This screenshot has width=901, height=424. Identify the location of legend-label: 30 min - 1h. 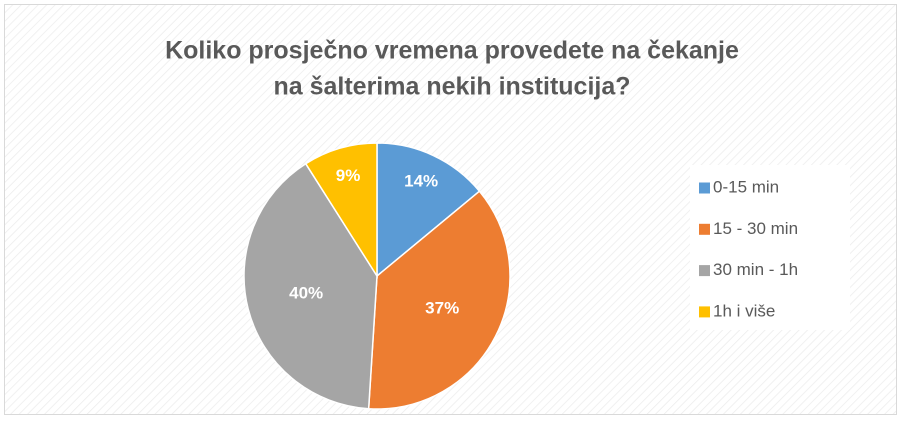
(755, 269).